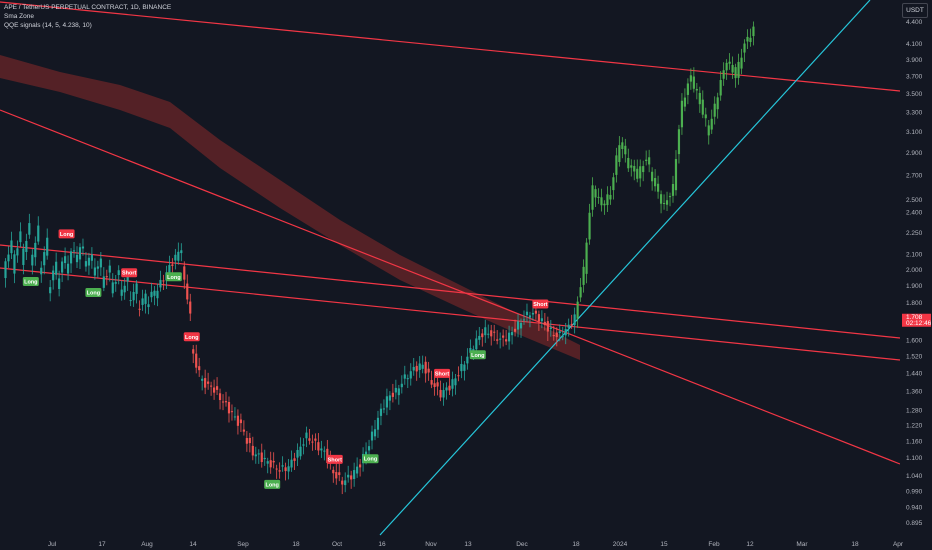  I want to click on y-tick-label: 3.300, so click(914, 113).